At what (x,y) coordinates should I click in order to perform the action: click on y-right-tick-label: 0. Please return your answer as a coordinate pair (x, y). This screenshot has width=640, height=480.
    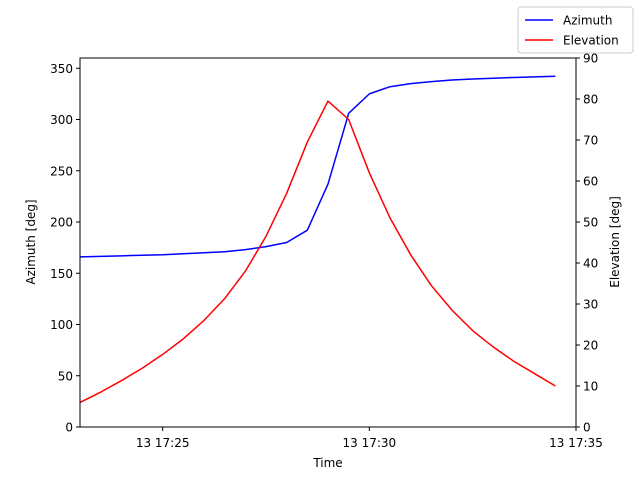
    Looking at the image, I should click on (587, 428).